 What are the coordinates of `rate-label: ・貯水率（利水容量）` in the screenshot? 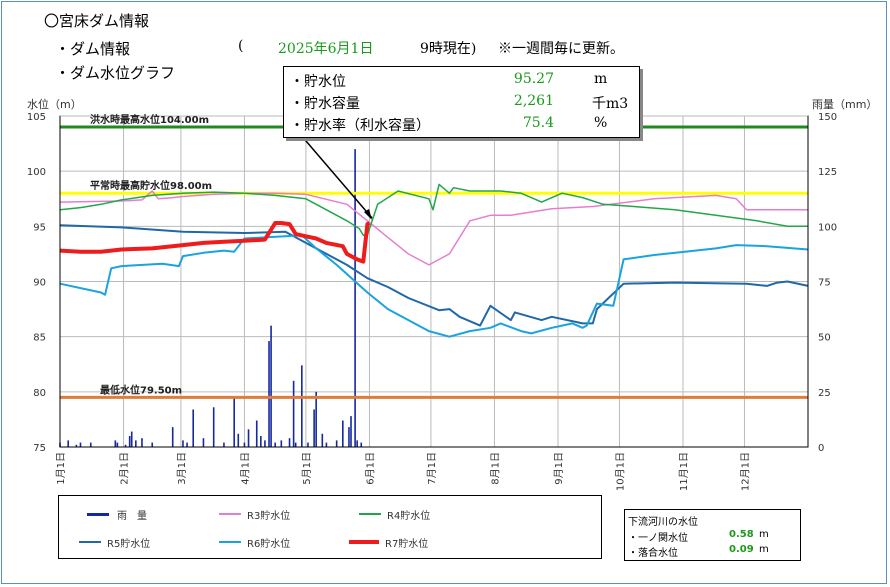 It's located at (360, 126).